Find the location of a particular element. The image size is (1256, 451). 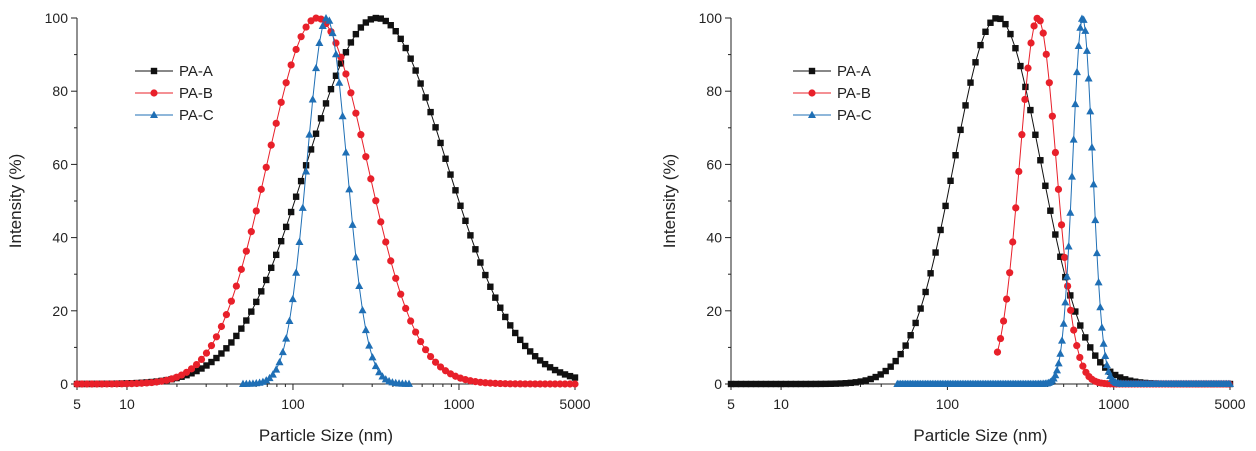

y-tick-label: 20 is located at coordinates (60, 311).